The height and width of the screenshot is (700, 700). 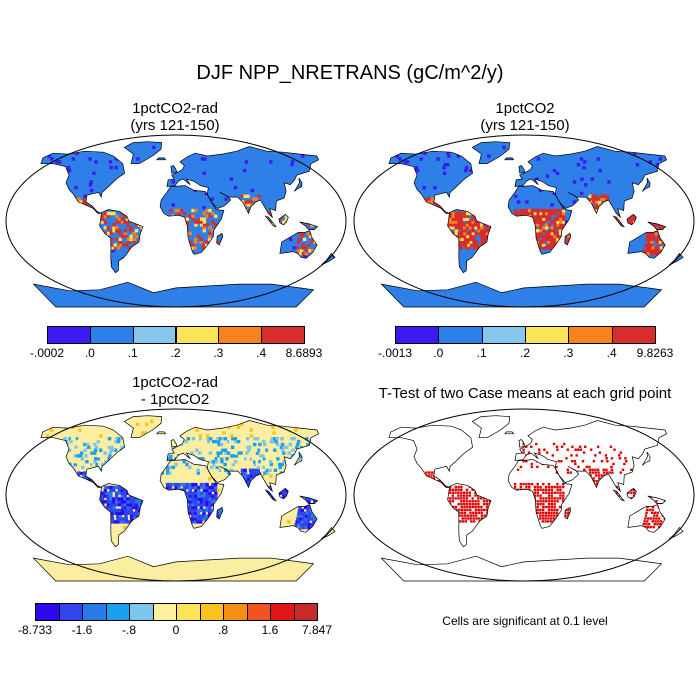 I want to click on map-rad-greenland, so click(x=143, y=152).